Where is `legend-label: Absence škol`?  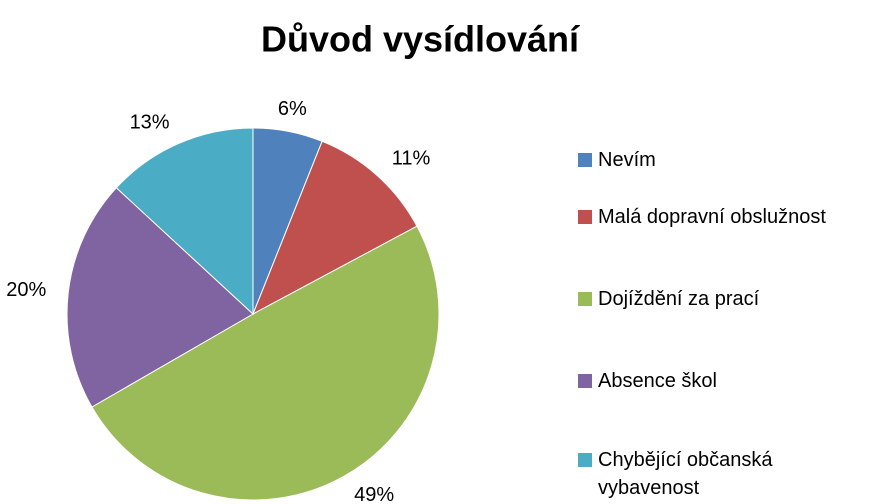
legend-label: Absence škol is located at coordinates (657, 381).